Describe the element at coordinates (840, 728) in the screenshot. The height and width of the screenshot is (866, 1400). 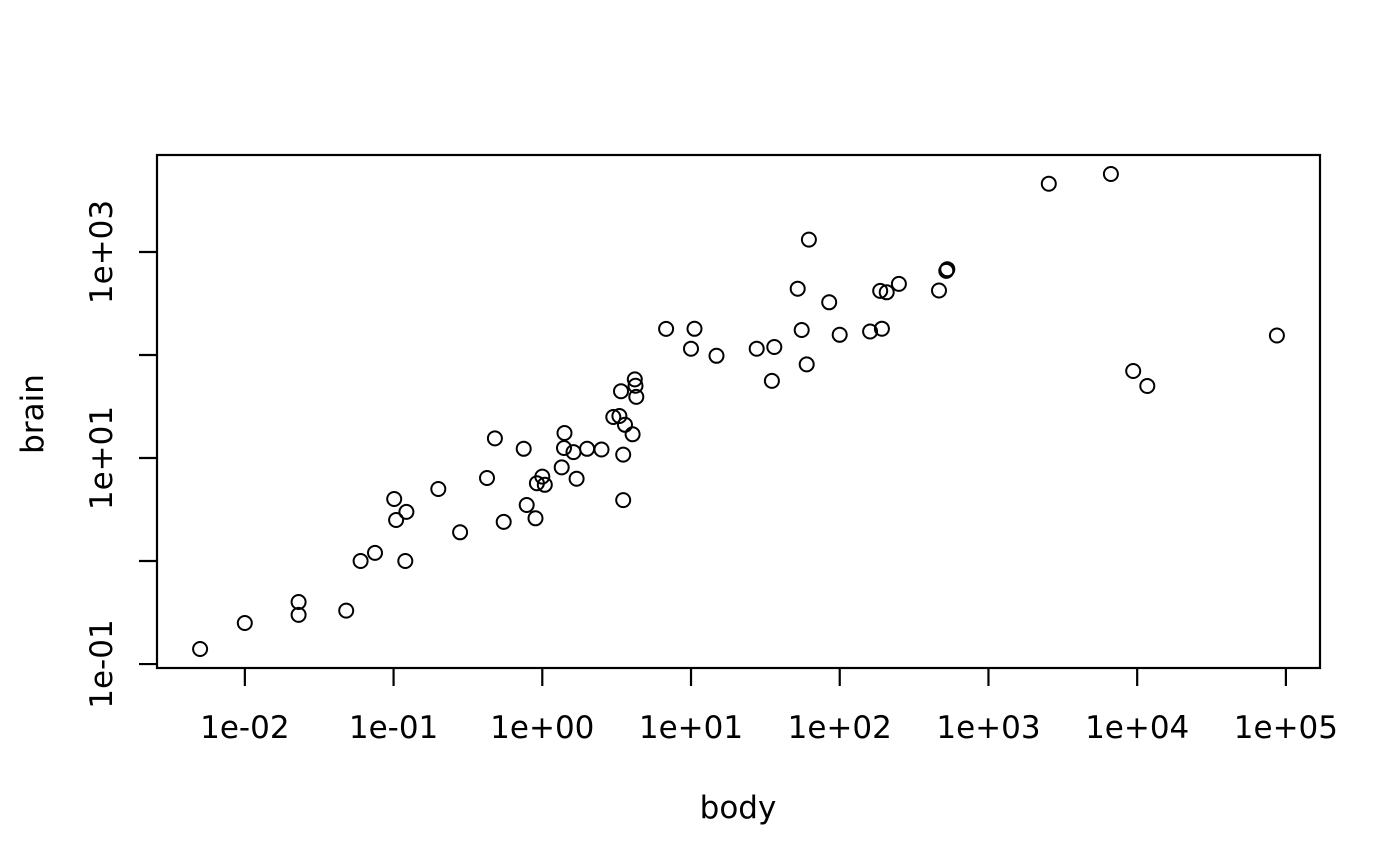
I see `x-tick-label: 1e+02` at that location.